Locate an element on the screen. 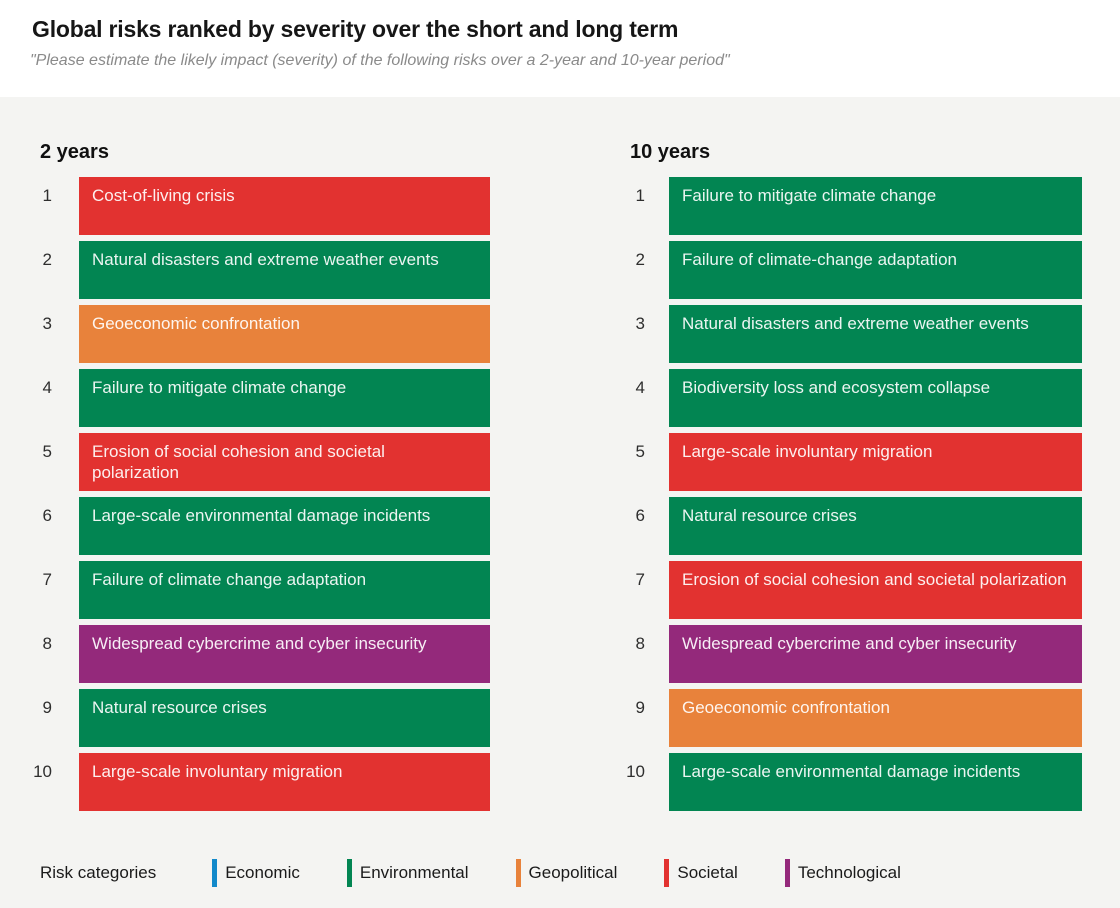  legend-item-societal: Societal is located at coordinates (701, 873).